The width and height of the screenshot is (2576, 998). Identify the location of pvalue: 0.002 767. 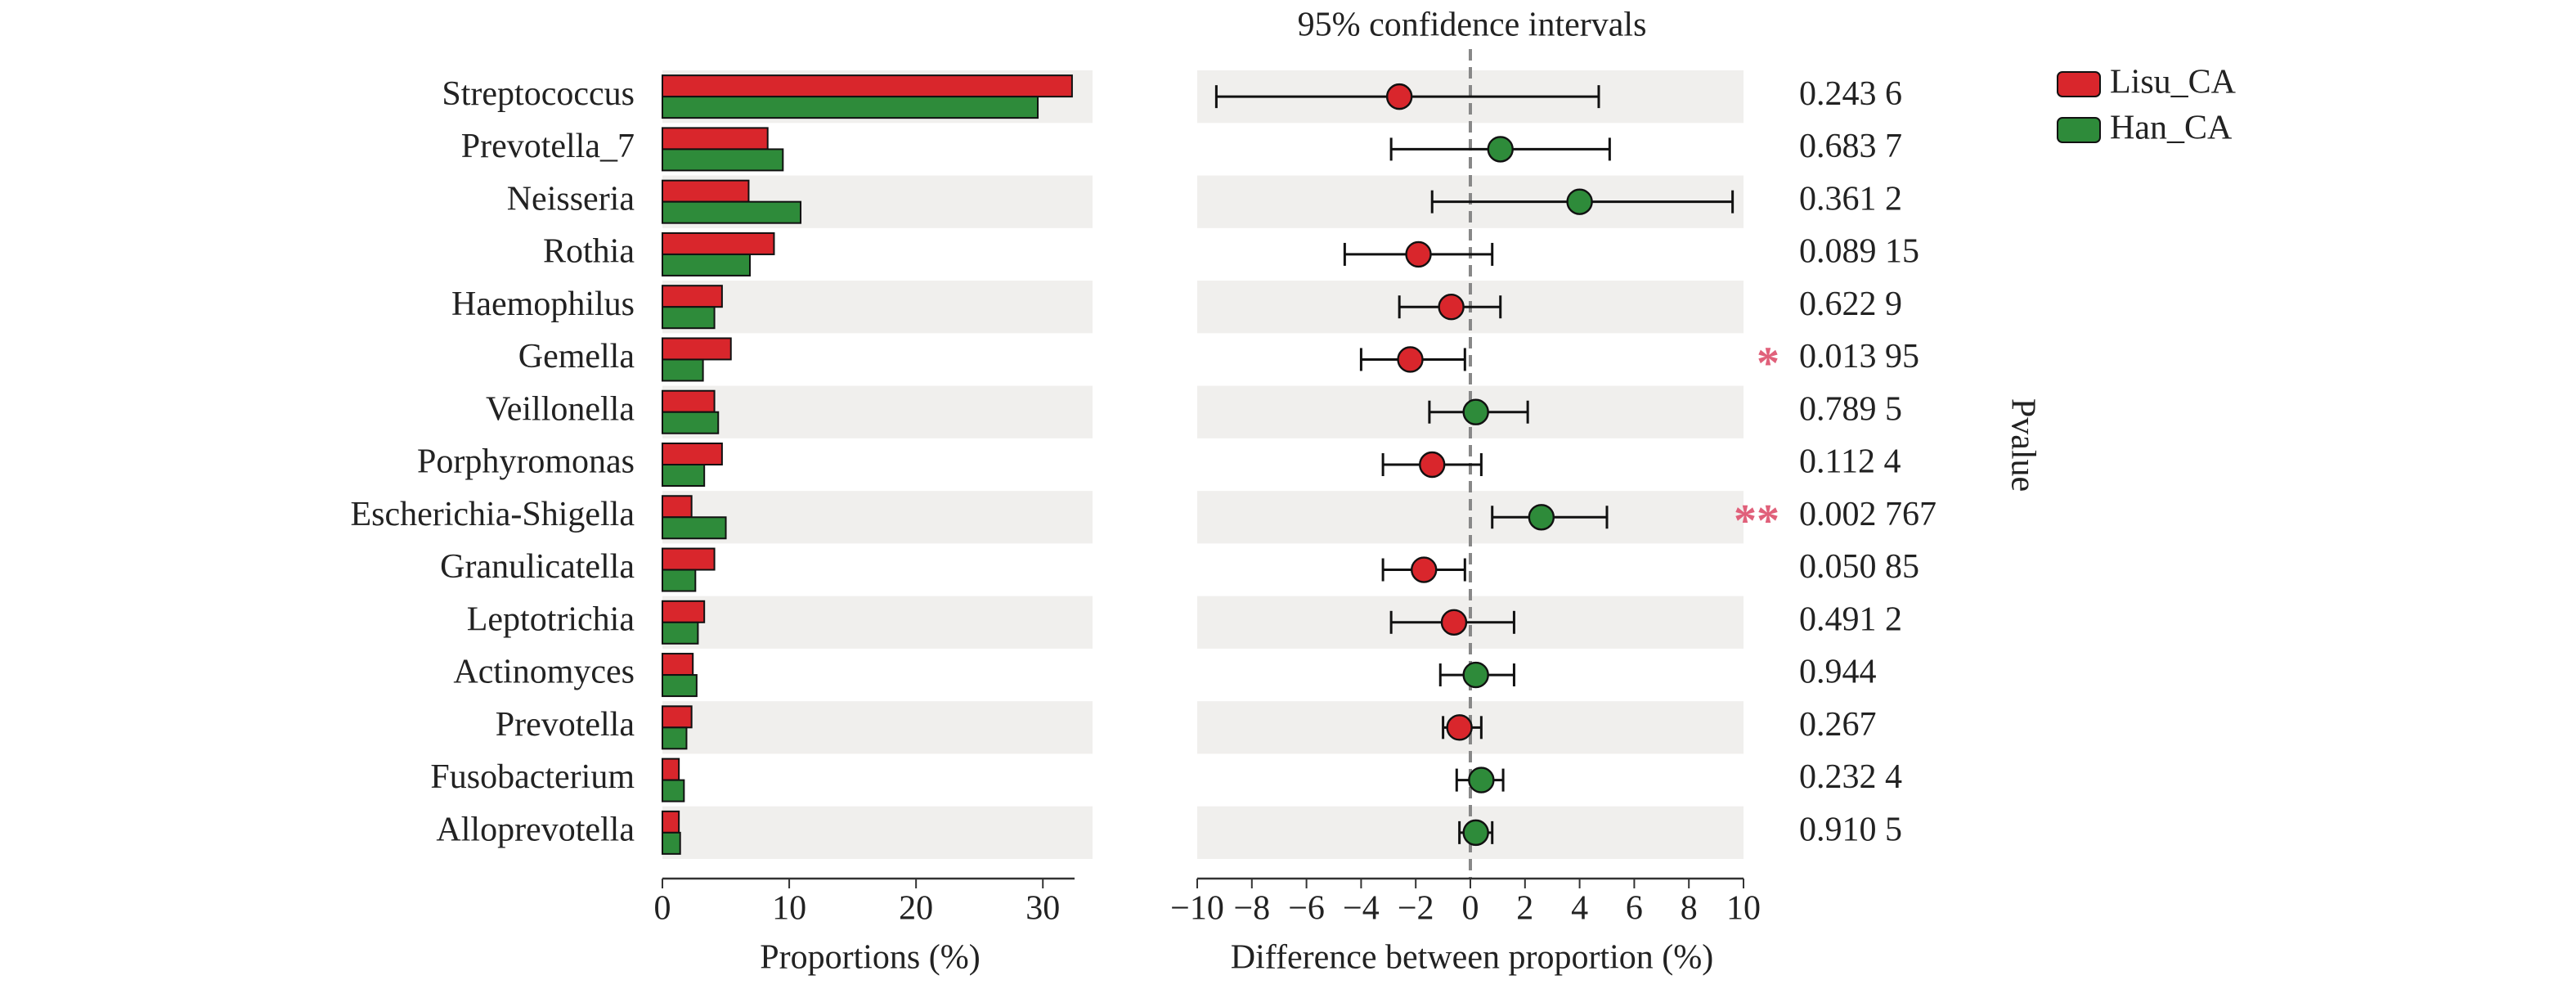
(1868, 514).